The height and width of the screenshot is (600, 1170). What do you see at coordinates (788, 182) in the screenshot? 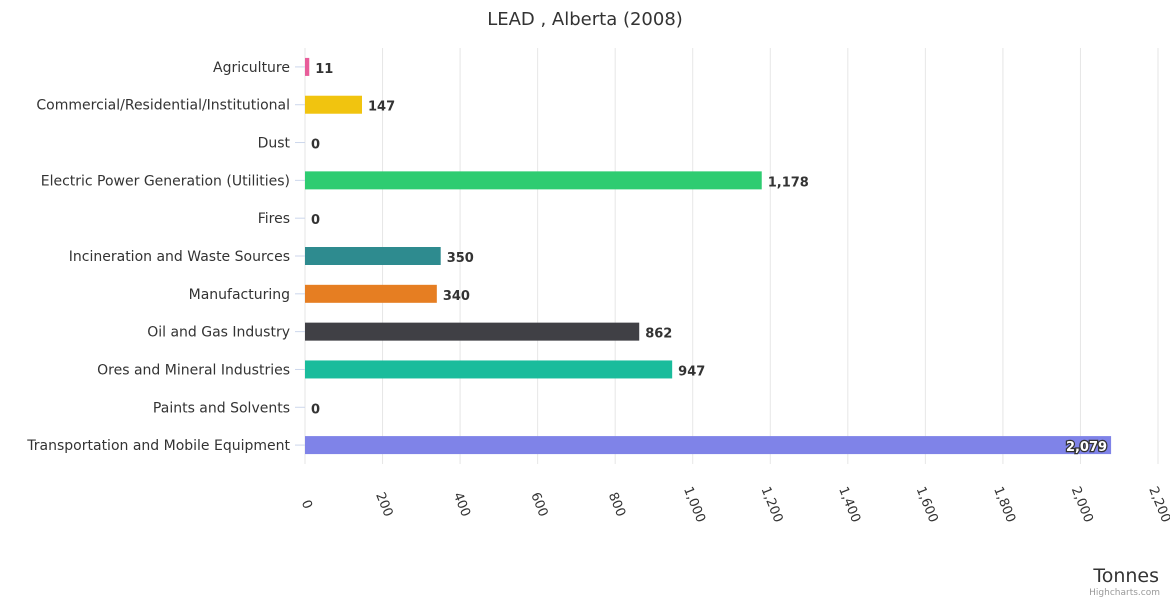
I see `data-label: 1,178` at bounding box center [788, 182].